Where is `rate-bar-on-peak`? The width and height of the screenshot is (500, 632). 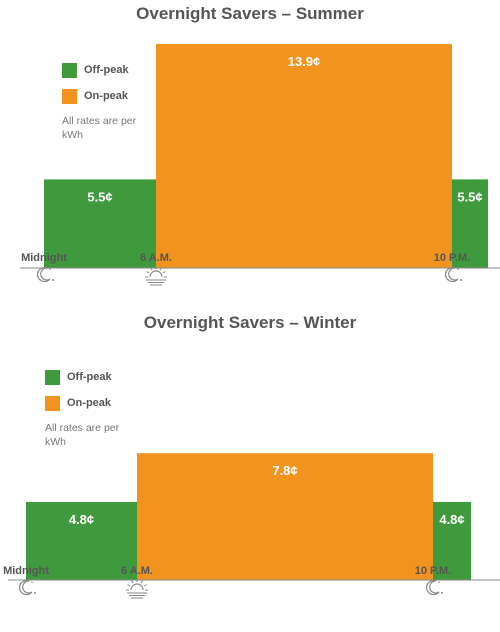 rate-bar-on-peak is located at coordinates (285, 516).